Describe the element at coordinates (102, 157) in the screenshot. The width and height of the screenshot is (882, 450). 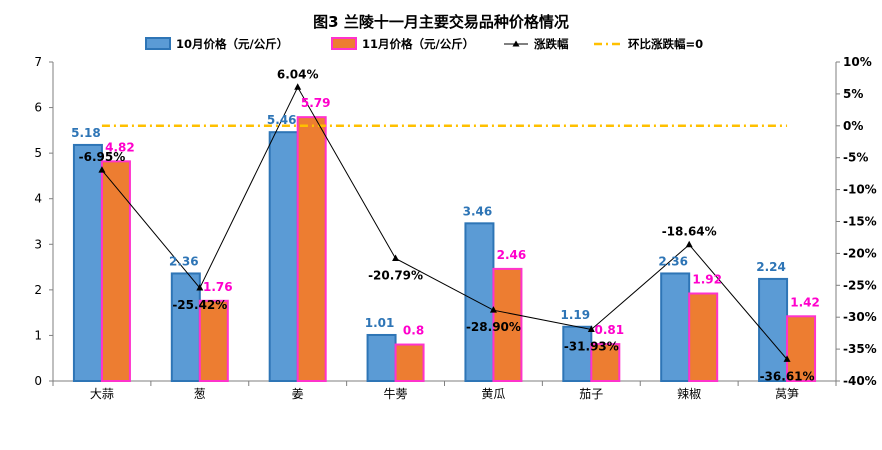
I see `data-label-change: -6.95%` at that location.